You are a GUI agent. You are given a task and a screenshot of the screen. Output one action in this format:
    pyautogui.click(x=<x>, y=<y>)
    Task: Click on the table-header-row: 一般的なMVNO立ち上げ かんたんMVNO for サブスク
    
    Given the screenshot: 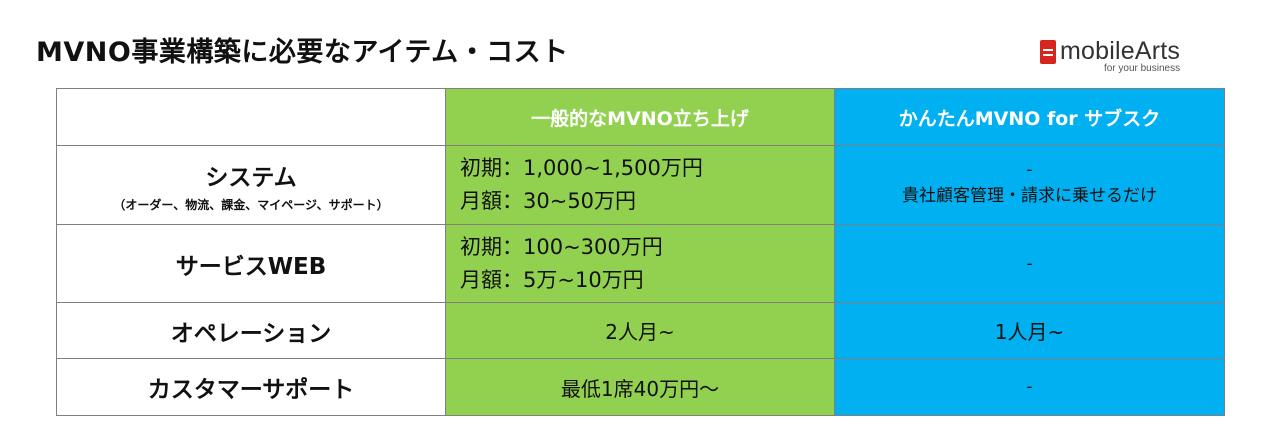 What is the action you would take?
    pyautogui.click(x=640, y=117)
    